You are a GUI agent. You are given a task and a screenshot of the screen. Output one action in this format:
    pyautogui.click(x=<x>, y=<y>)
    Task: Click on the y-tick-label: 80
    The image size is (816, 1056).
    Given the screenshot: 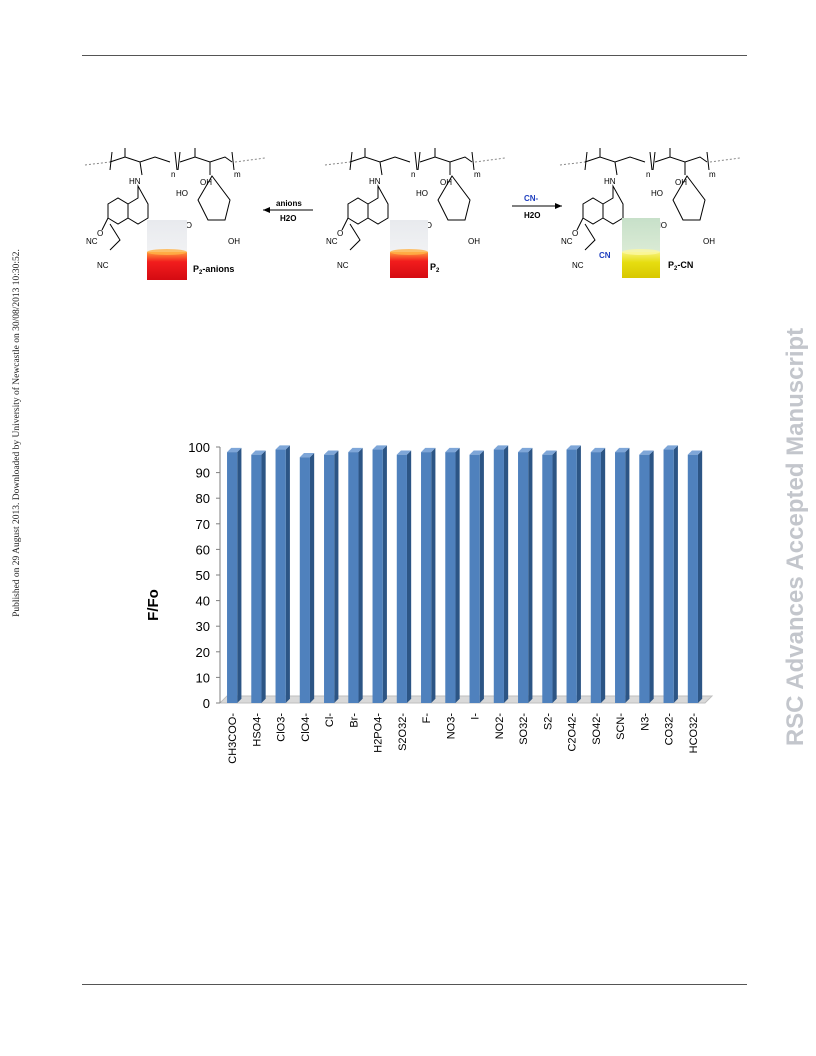 What is the action you would take?
    pyautogui.click(x=203, y=498)
    